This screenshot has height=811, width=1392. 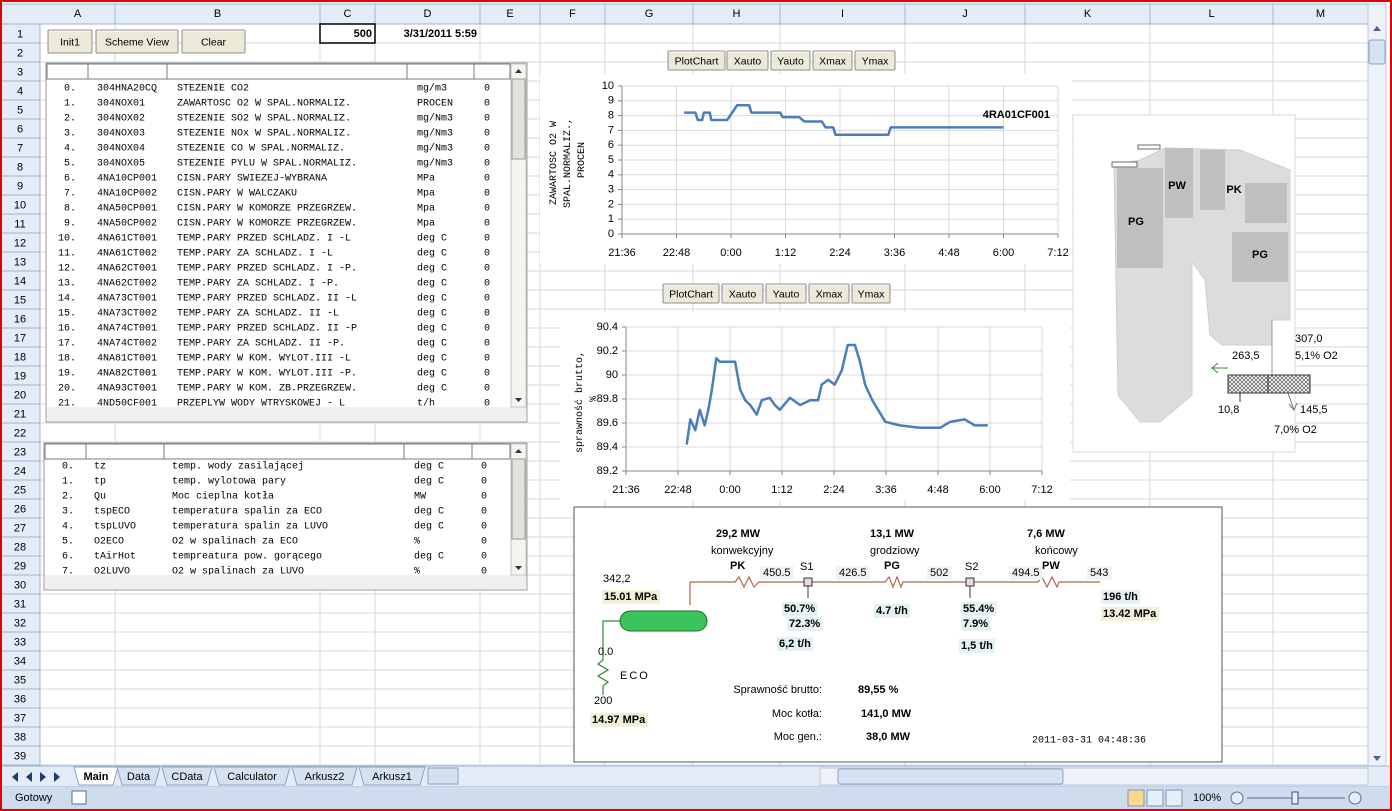 What do you see at coordinates (892, 611) in the screenshot?
I see `mid-flow: 4.7 t/h` at bounding box center [892, 611].